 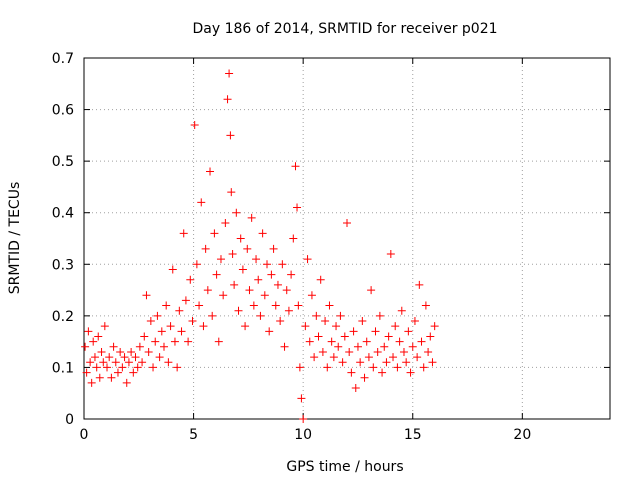 What do you see at coordinates (63, 317) in the screenshot?
I see `y-tick-label: 0.2` at bounding box center [63, 317].